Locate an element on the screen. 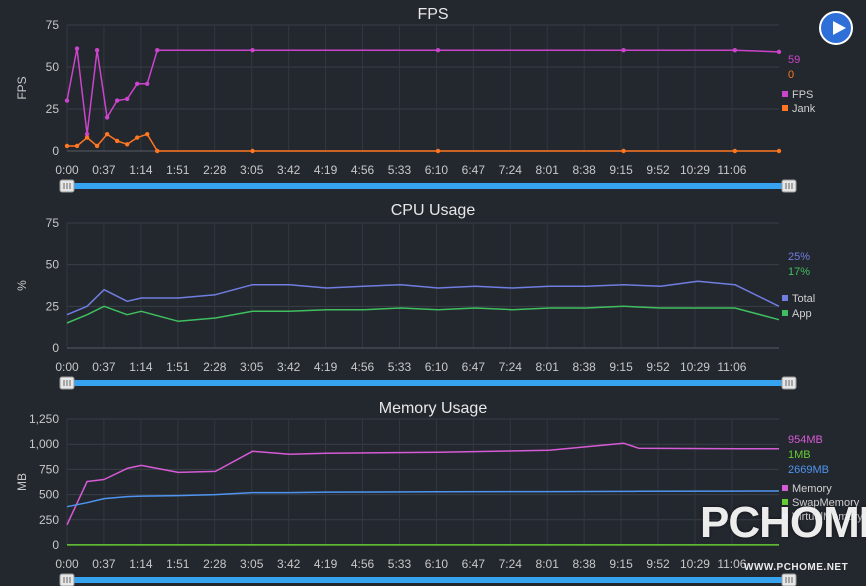 The height and width of the screenshot is (586, 866). cpu_panel-x-tick: 10:29 is located at coordinates (695, 367).